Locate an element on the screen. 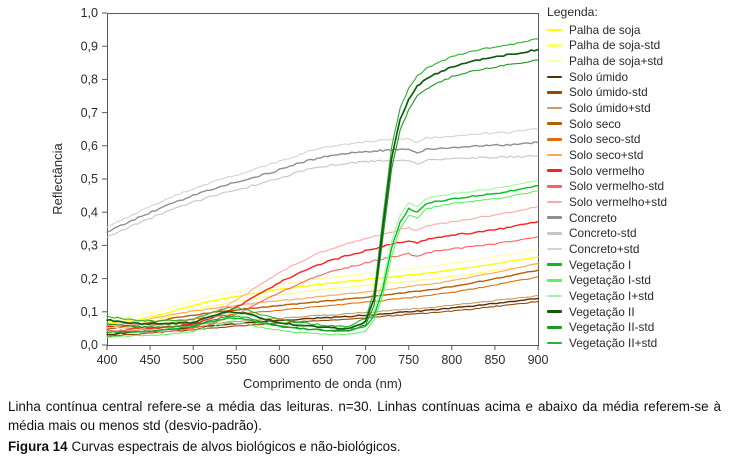  x-tick-label: 700 is located at coordinates (365, 360).